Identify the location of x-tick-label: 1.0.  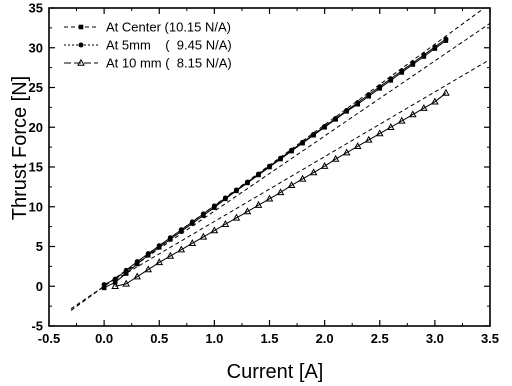
(214, 338).